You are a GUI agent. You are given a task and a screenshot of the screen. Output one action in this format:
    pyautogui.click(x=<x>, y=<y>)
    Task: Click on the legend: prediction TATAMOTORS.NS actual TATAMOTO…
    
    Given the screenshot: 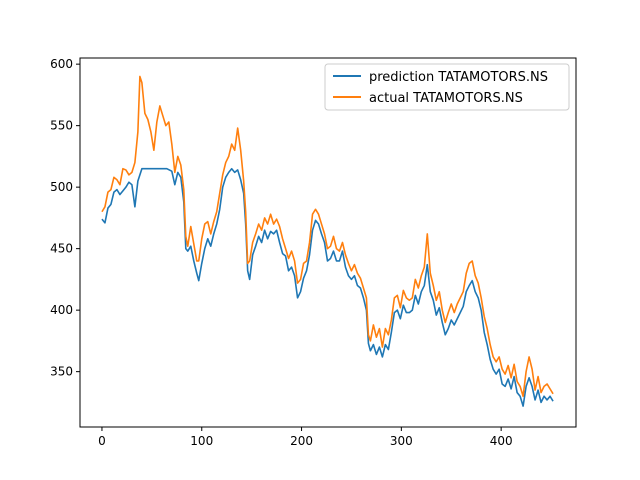 What is the action you would take?
    pyautogui.click(x=447, y=87)
    